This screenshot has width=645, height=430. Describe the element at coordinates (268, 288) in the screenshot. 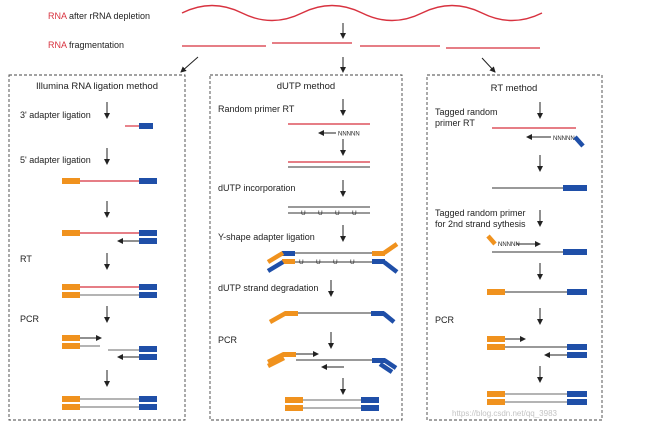

I see `step-label: dUTP strand degradation` at that location.